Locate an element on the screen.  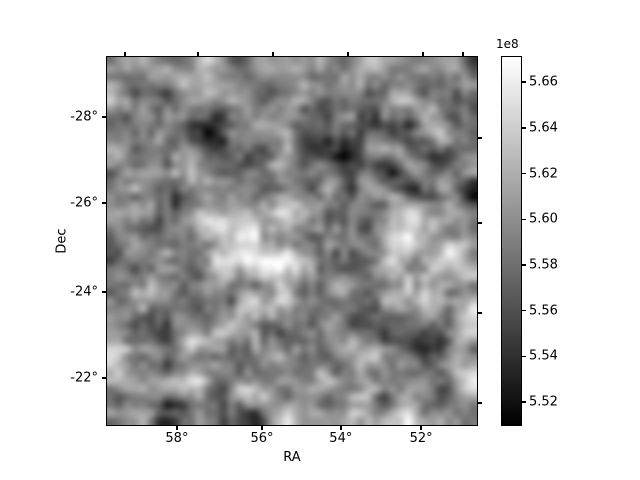
y-tick-label: -24° is located at coordinates (84, 292).